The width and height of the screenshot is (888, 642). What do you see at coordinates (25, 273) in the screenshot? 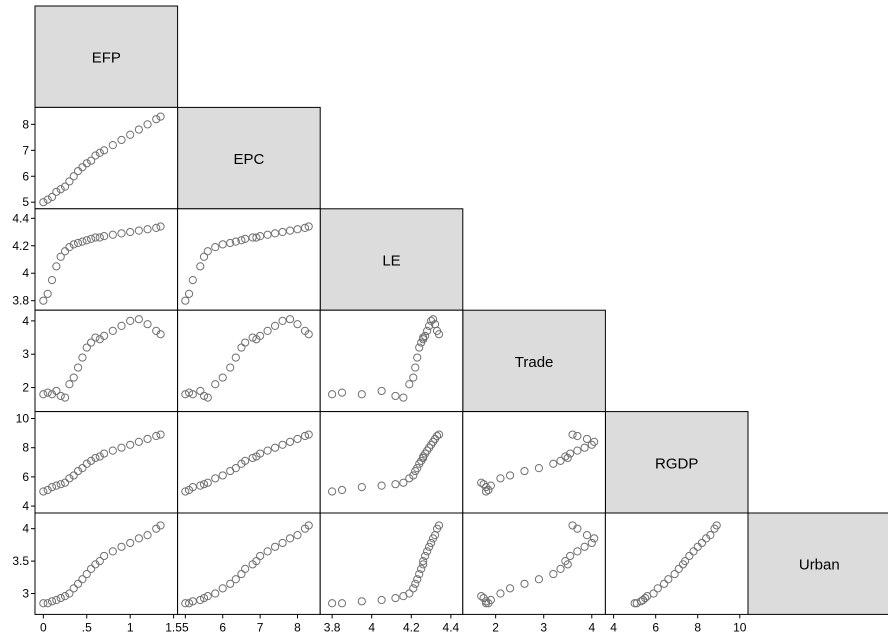
I see `y-tick-label: 4` at bounding box center [25, 273].